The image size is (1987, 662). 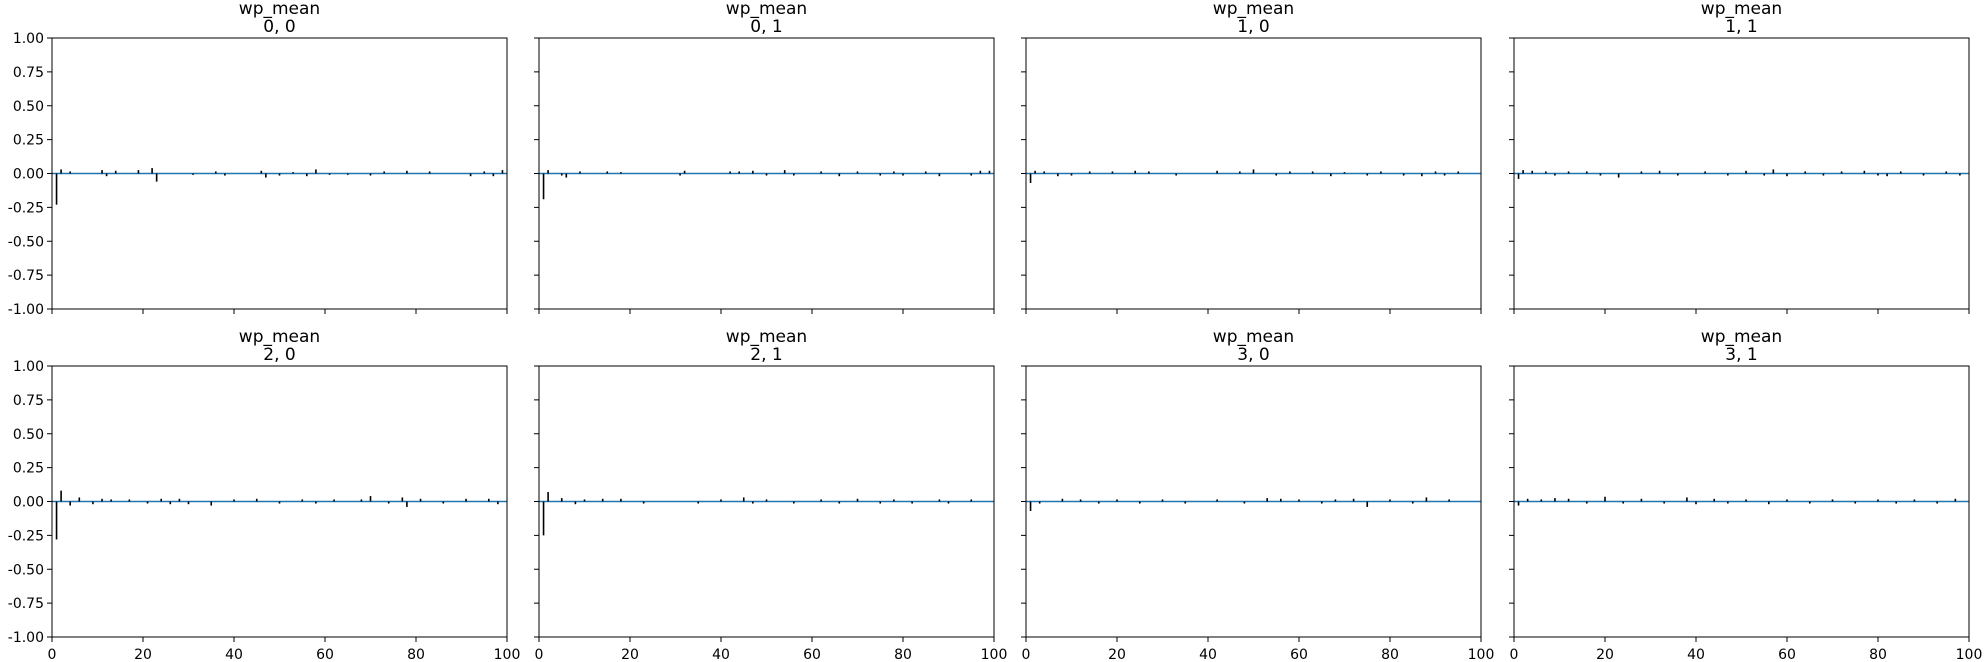 I want to click on panel-coords: 0, 0, so click(x=279, y=27).